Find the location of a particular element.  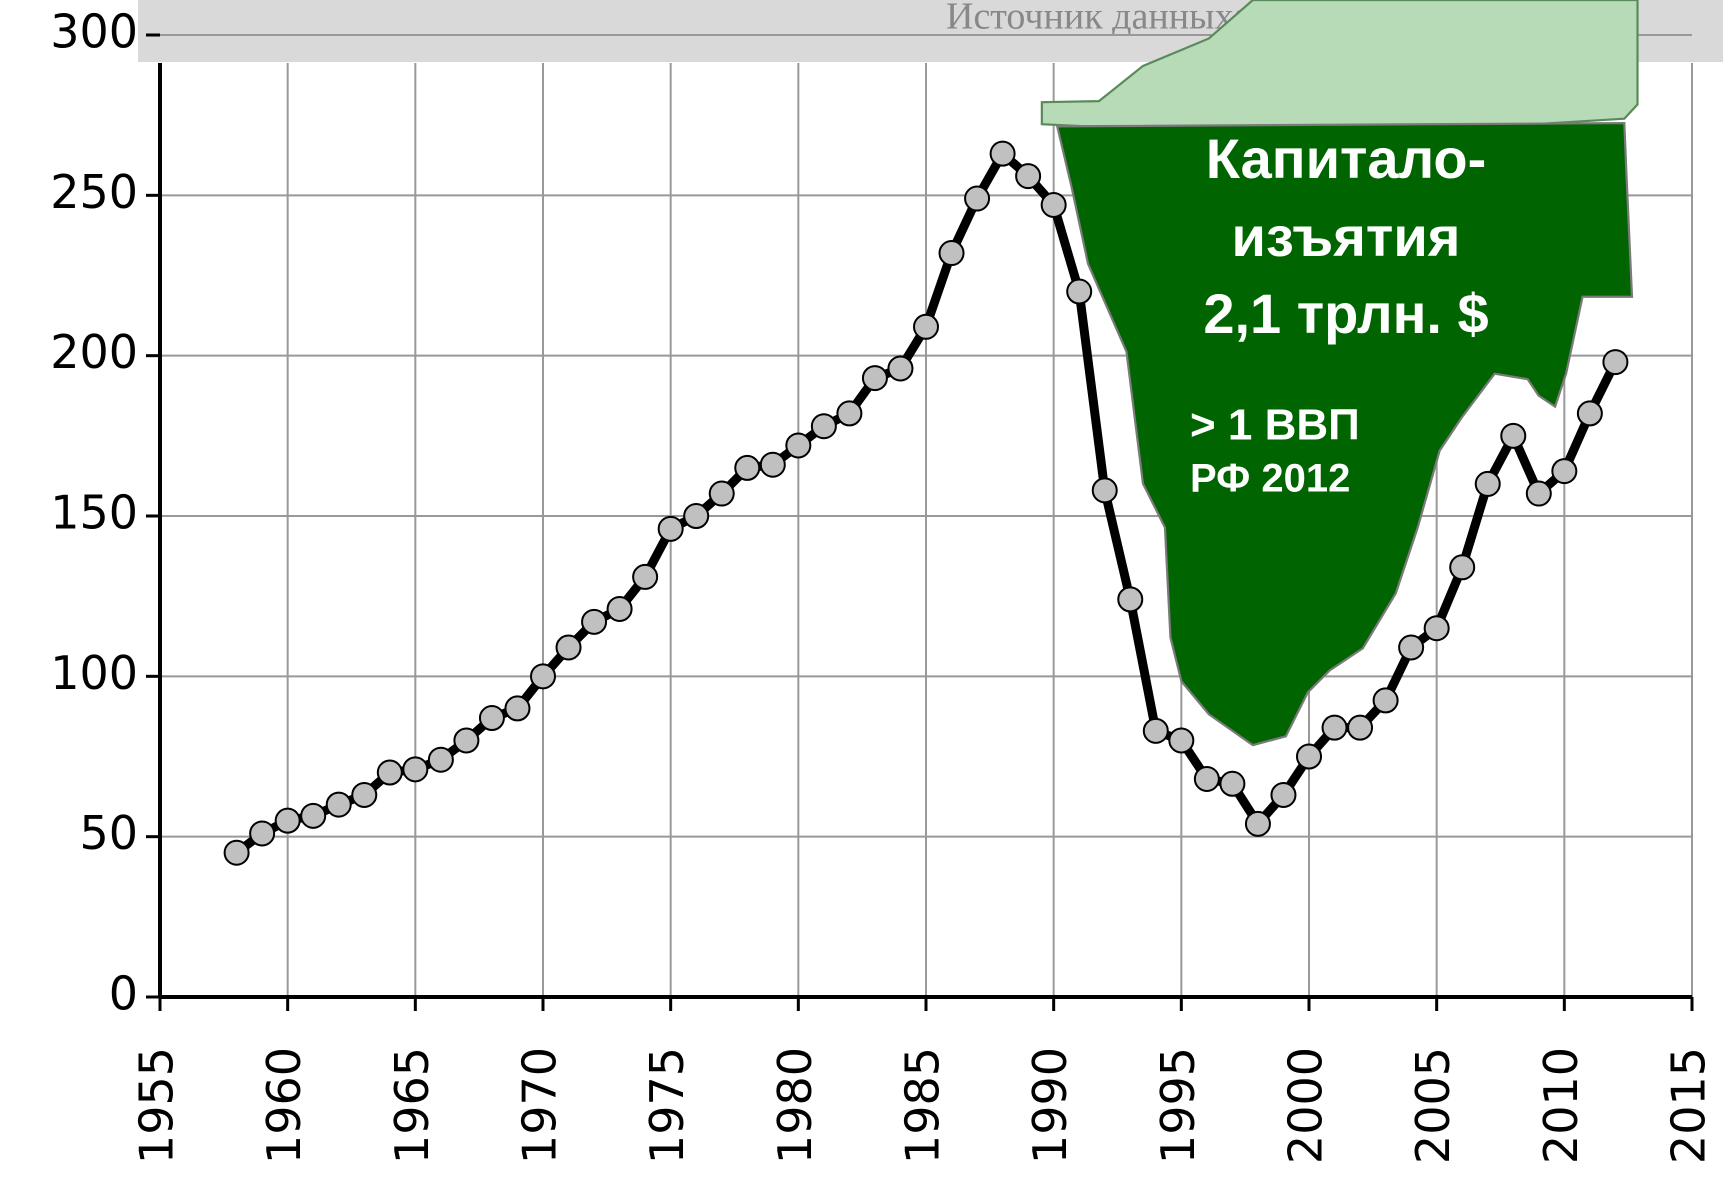

y-tick-label: 50 is located at coordinates (108, 833).